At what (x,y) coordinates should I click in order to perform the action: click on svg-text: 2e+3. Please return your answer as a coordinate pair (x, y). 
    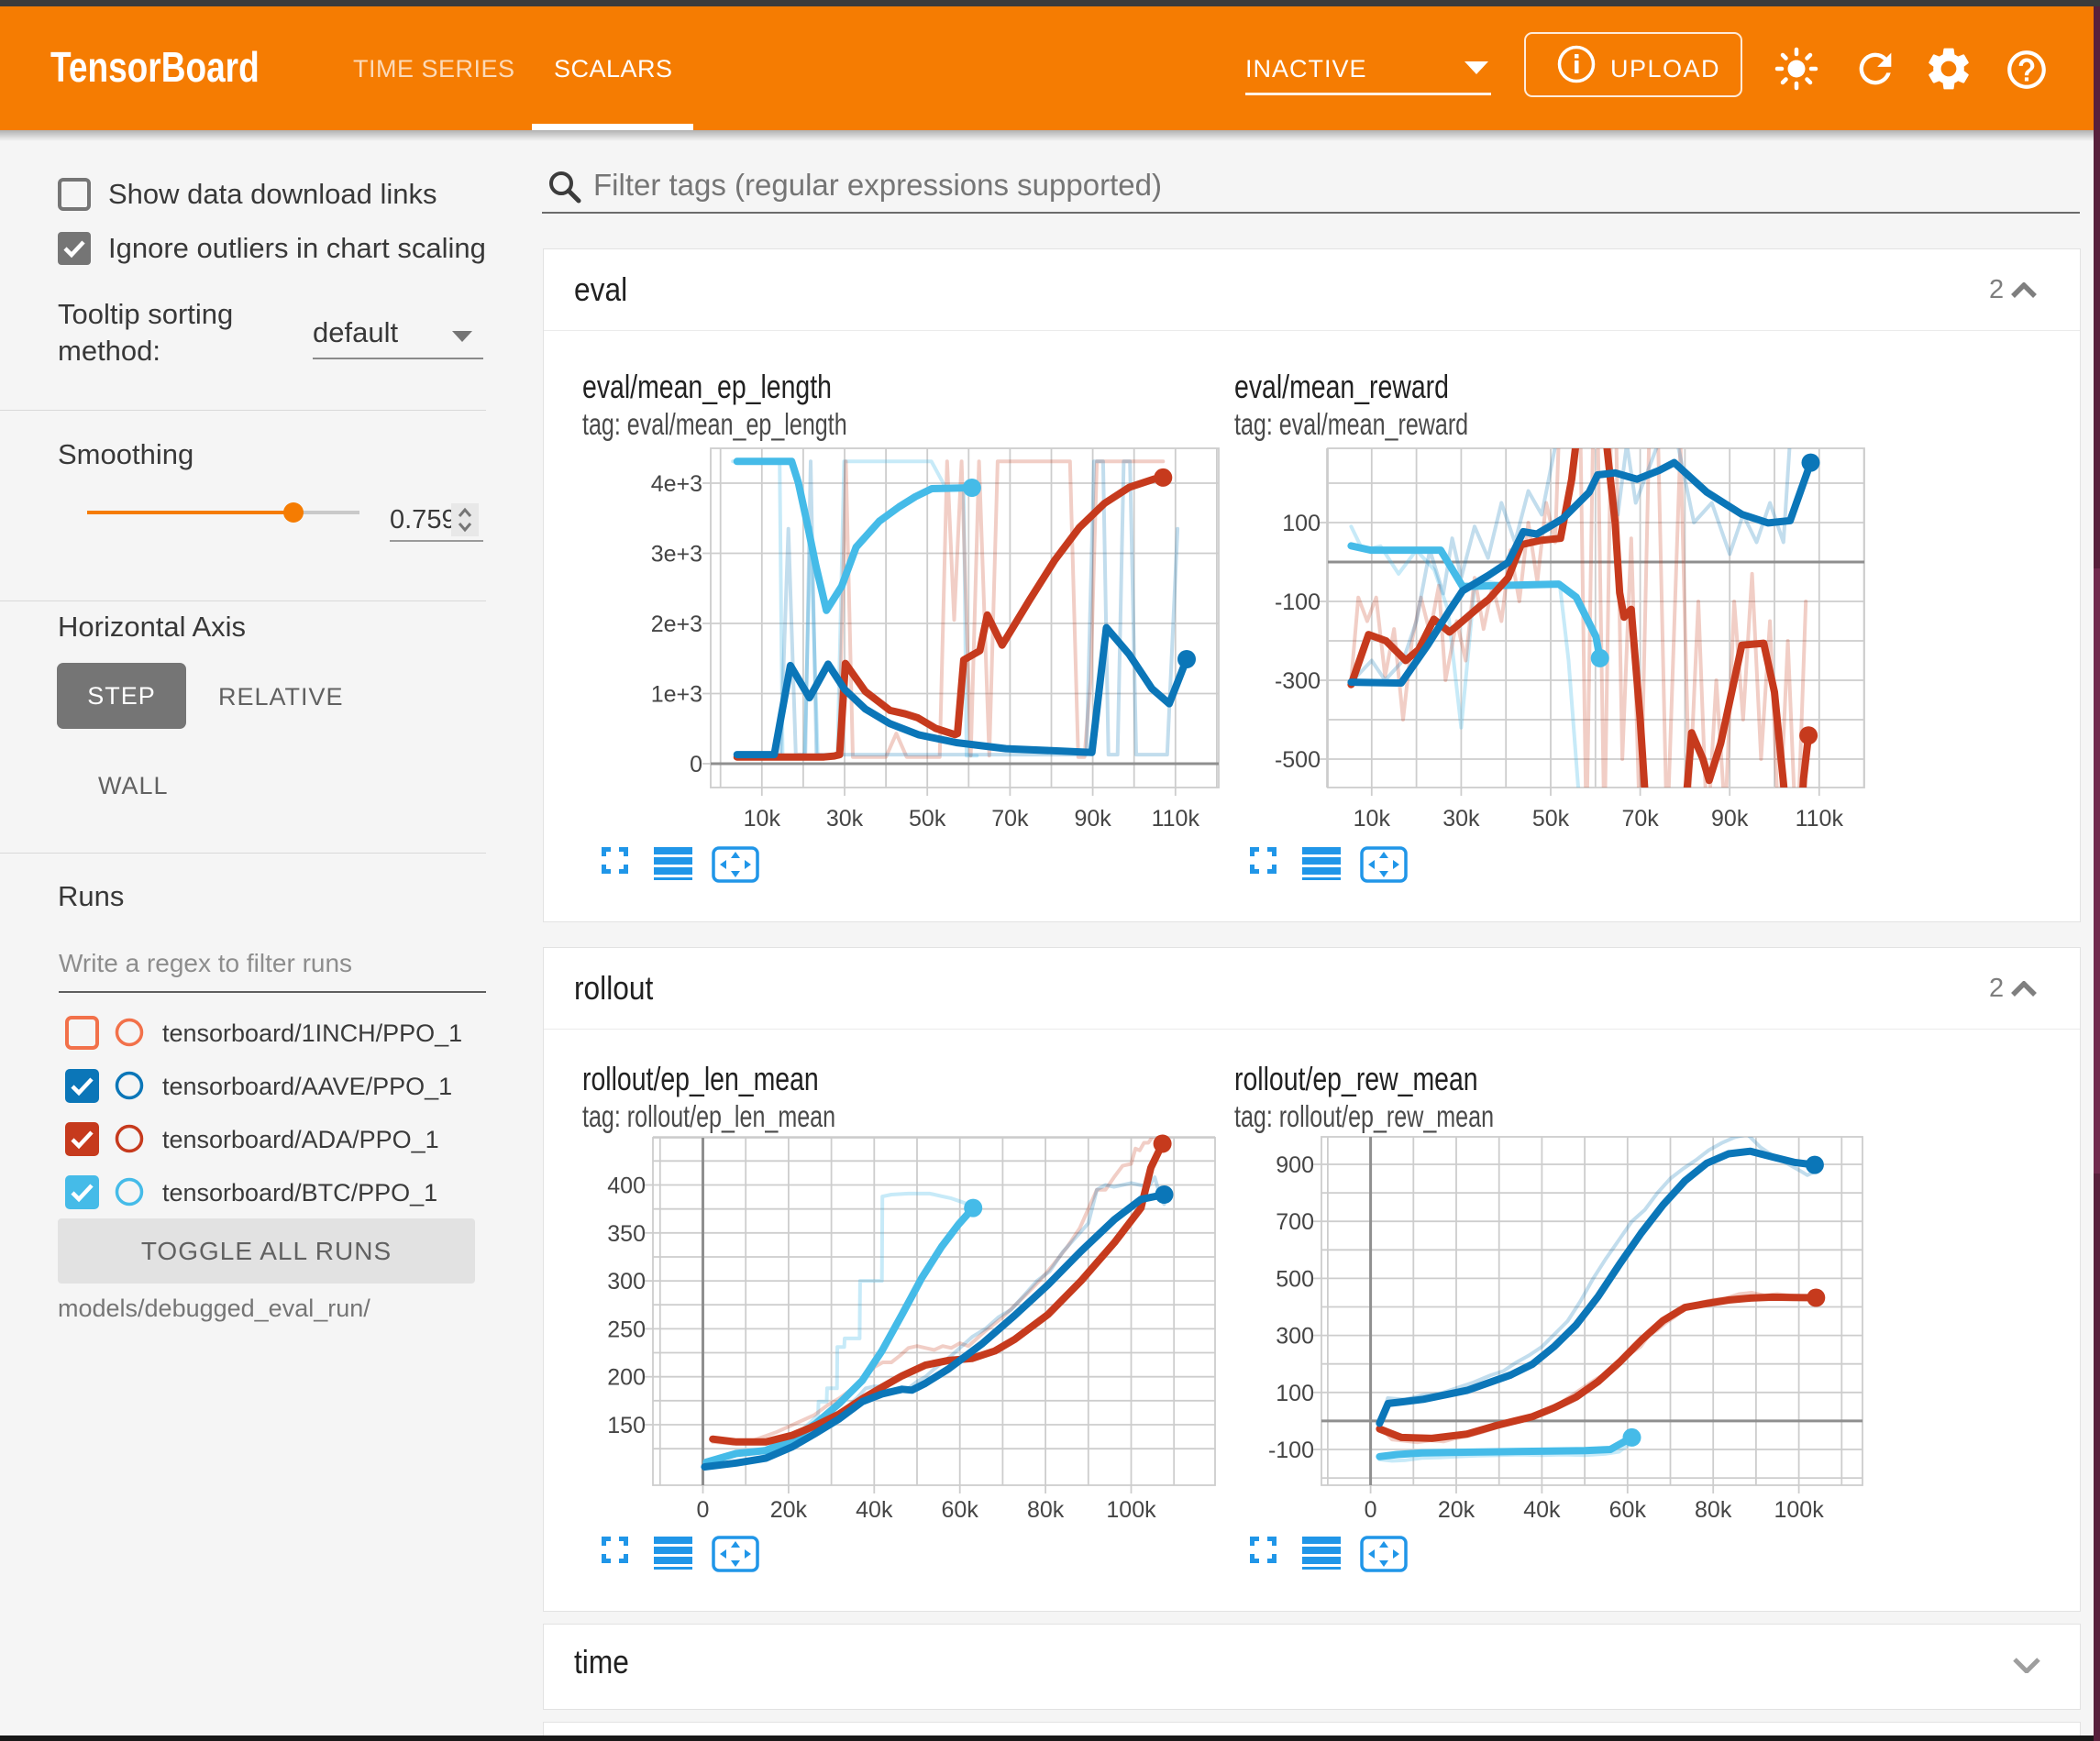
    Looking at the image, I should click on (676, 625).